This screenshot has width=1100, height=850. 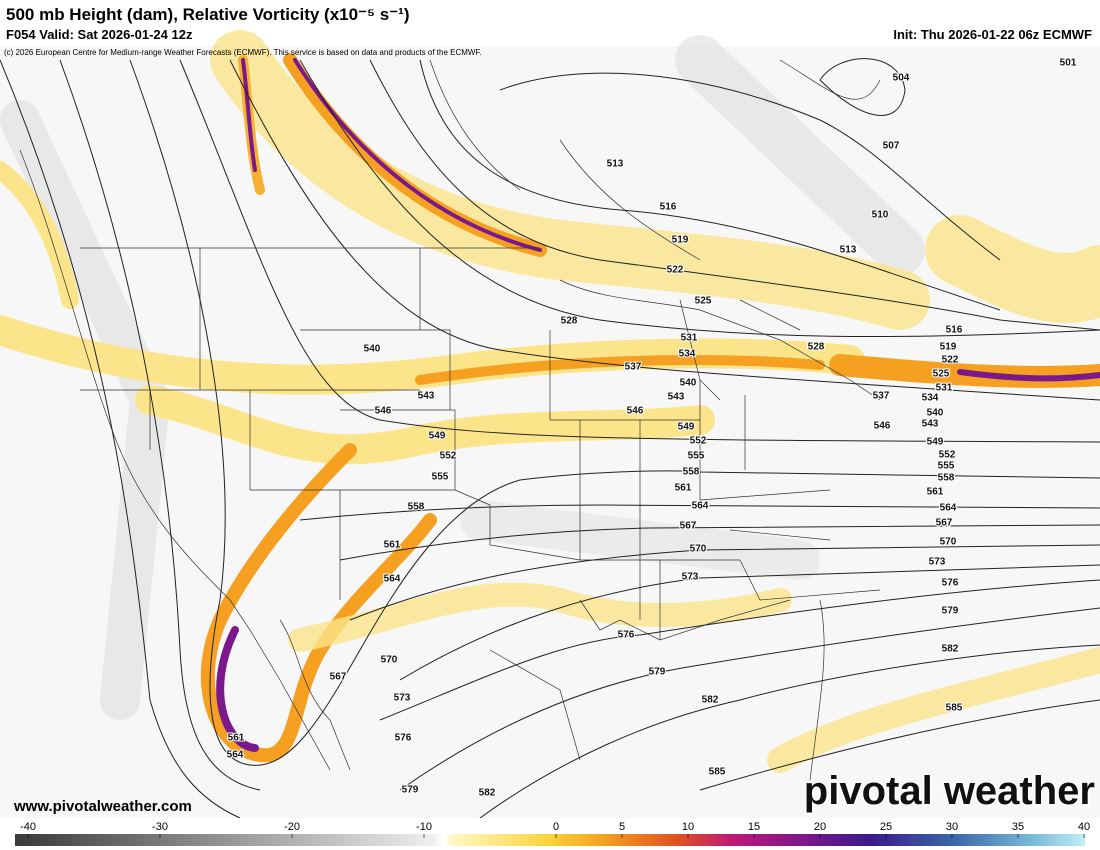 What do you see at coordinates (292, 827) in the screenshot?
I see `colorbar-tick-label: -20` at bounding box center [292, 827].